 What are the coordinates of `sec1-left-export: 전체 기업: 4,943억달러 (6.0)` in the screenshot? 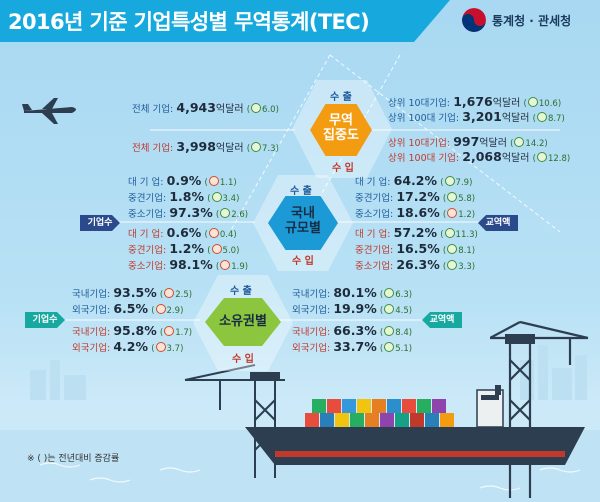 It's located at (205, 108).